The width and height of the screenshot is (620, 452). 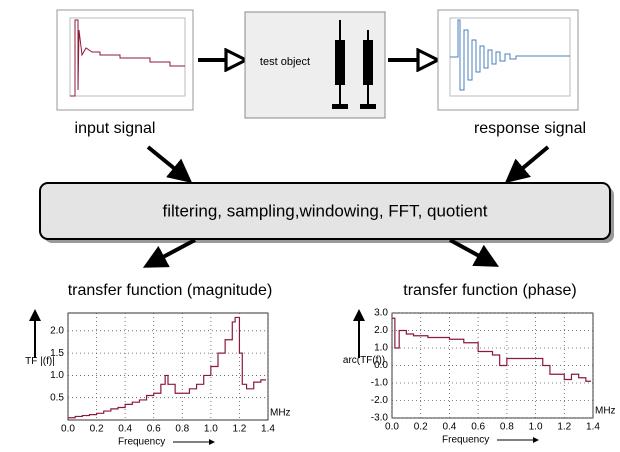 What do you see at coordinates (364, 360) in the screenshot?
I see `y-axis-label: arc(TF(f))` at bounding box center [364, 360].